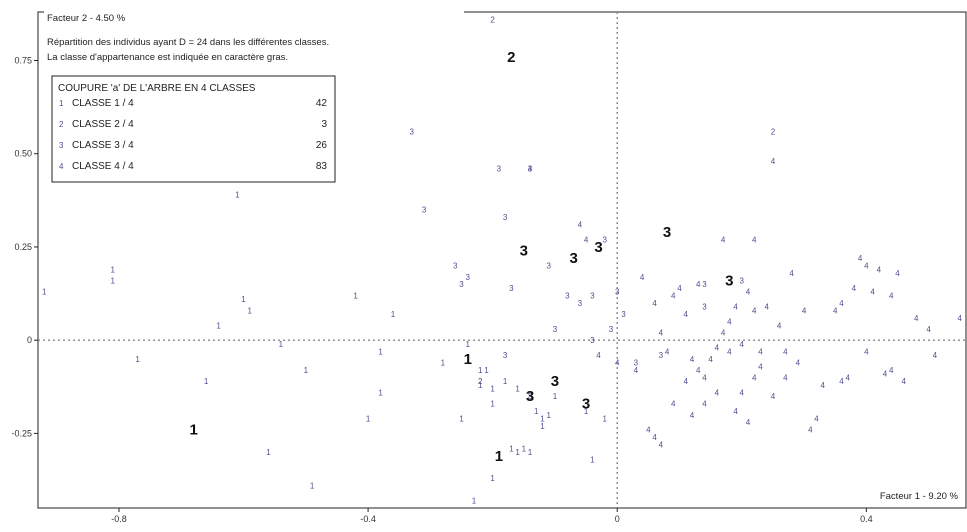  I want to click on header-line-1: Facteur 2 - 4.50 %, so click(86, 18).